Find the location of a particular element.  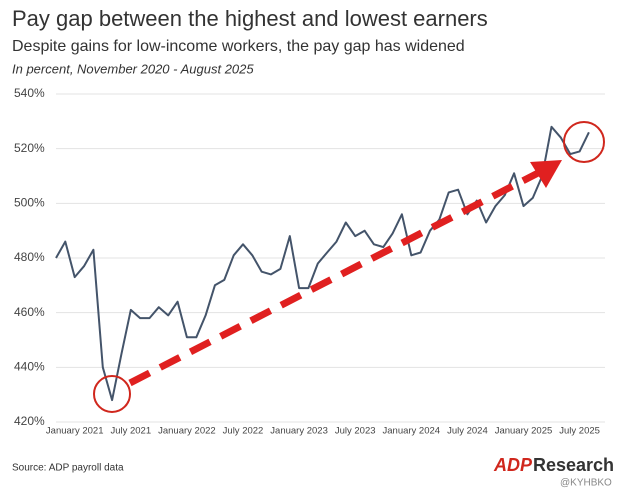

x-tick-label: January 2024 is located at coordinates (412, 431).